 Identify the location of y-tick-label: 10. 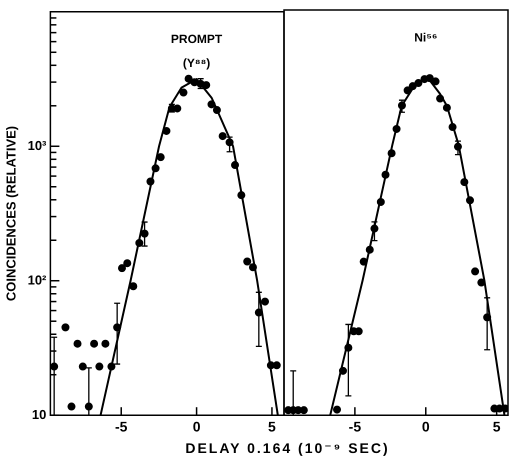
(39, 414).